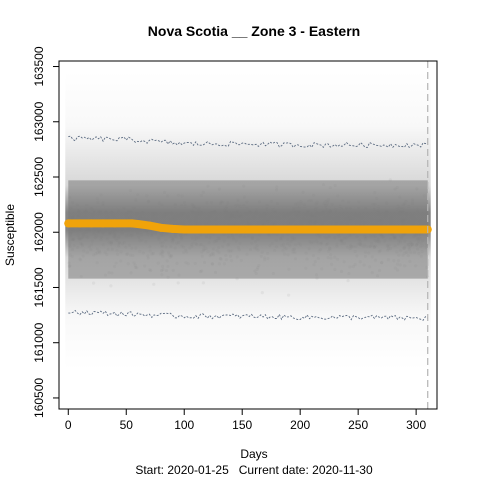 The width and height of the screenshot is (480, 480). I want to click on x-axis-label: Days, so click(253, 454).